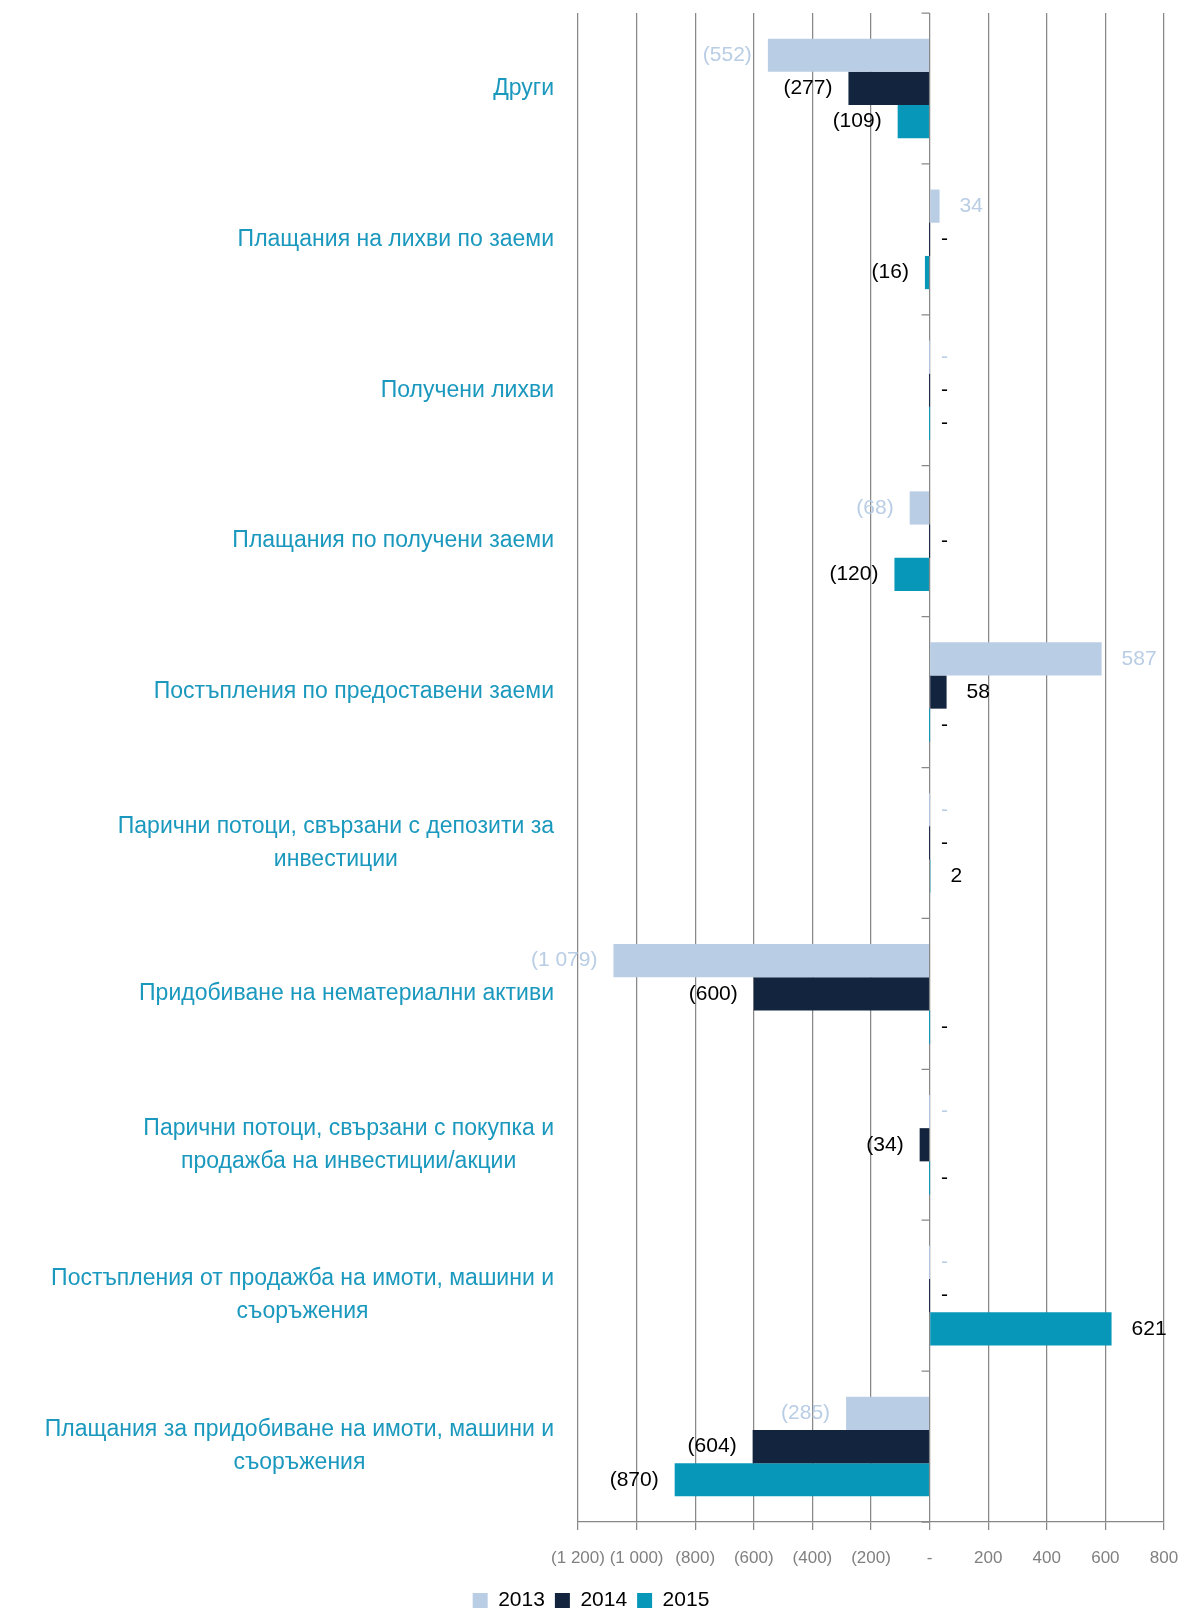 The width and height of the screenshot is (1186, 1621). I want to click on data-label: (604), so click(712, 1445).